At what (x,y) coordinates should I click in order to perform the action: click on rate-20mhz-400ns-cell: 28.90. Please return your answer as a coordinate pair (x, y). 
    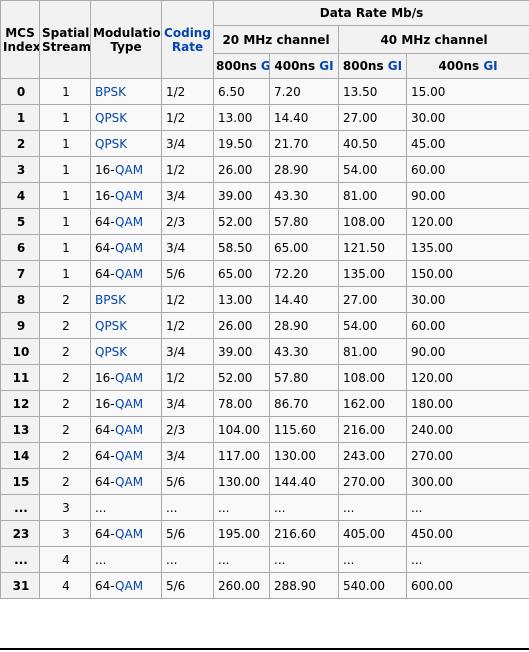
    Looking at the image, I should click on (304, 169).